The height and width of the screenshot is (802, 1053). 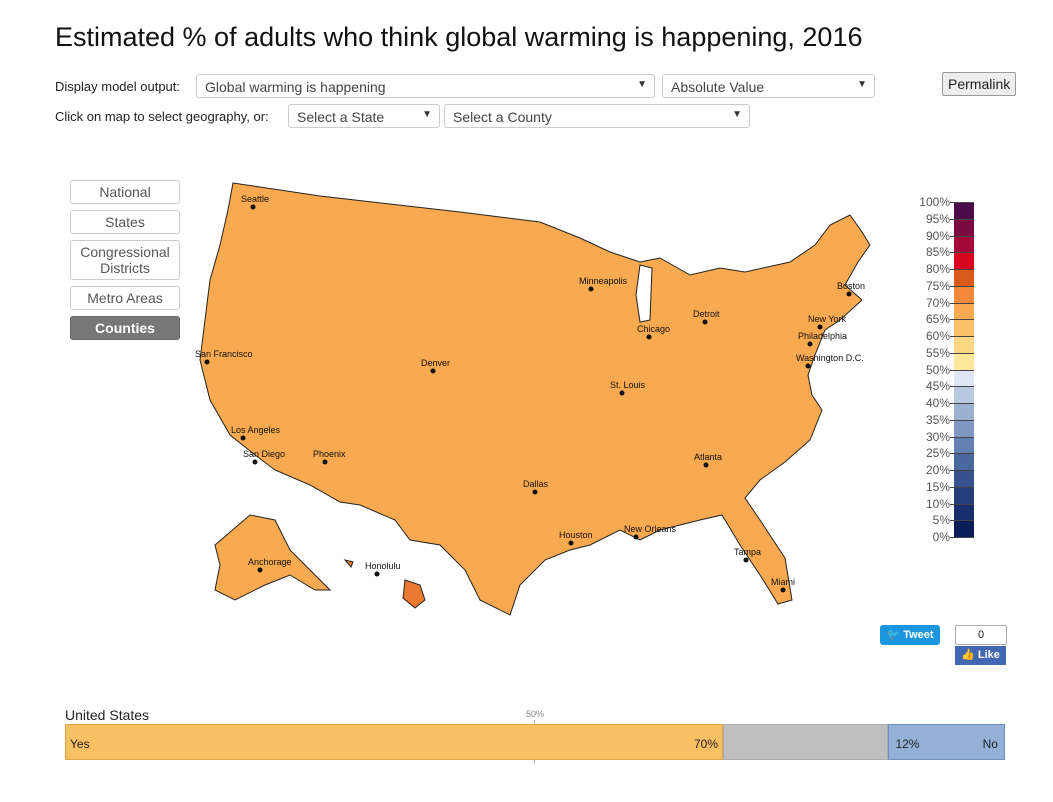 What do you see at coordinates (988, 655) in the screenshot?
I see `like-label: Like` at bounding box center [988, 655].